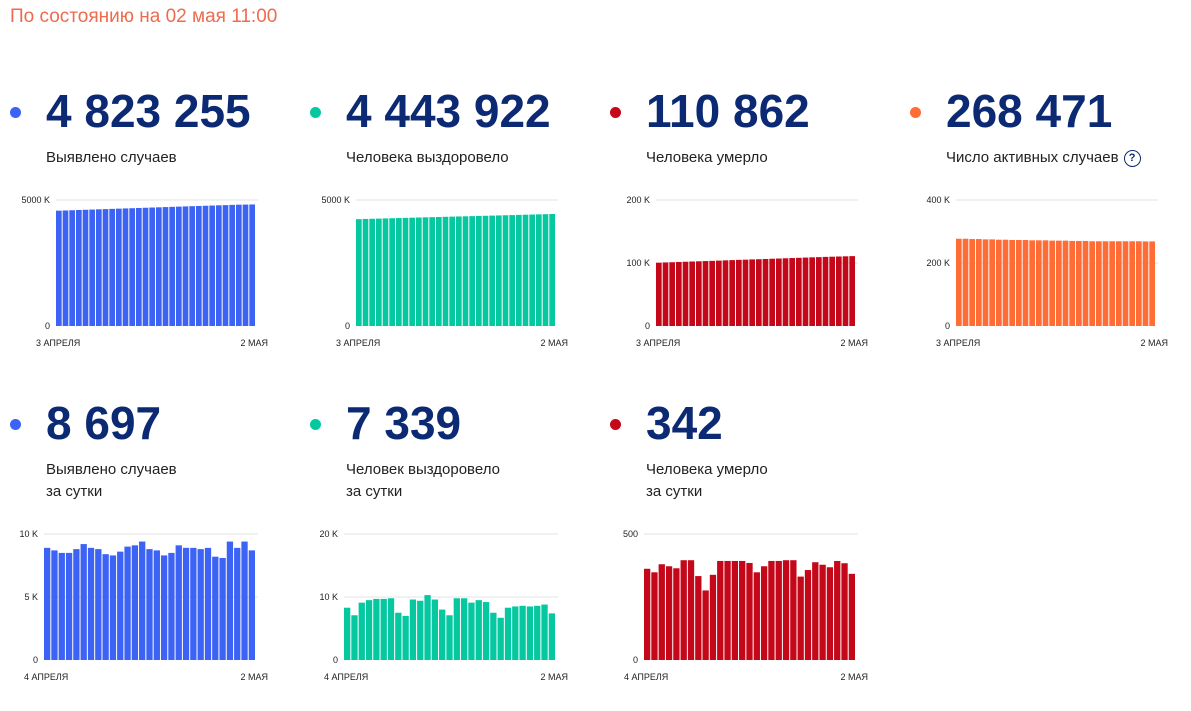 The height and width of the screenshot is (711, 1191). I want to click on card-label: за сутки, so click(374, 492).